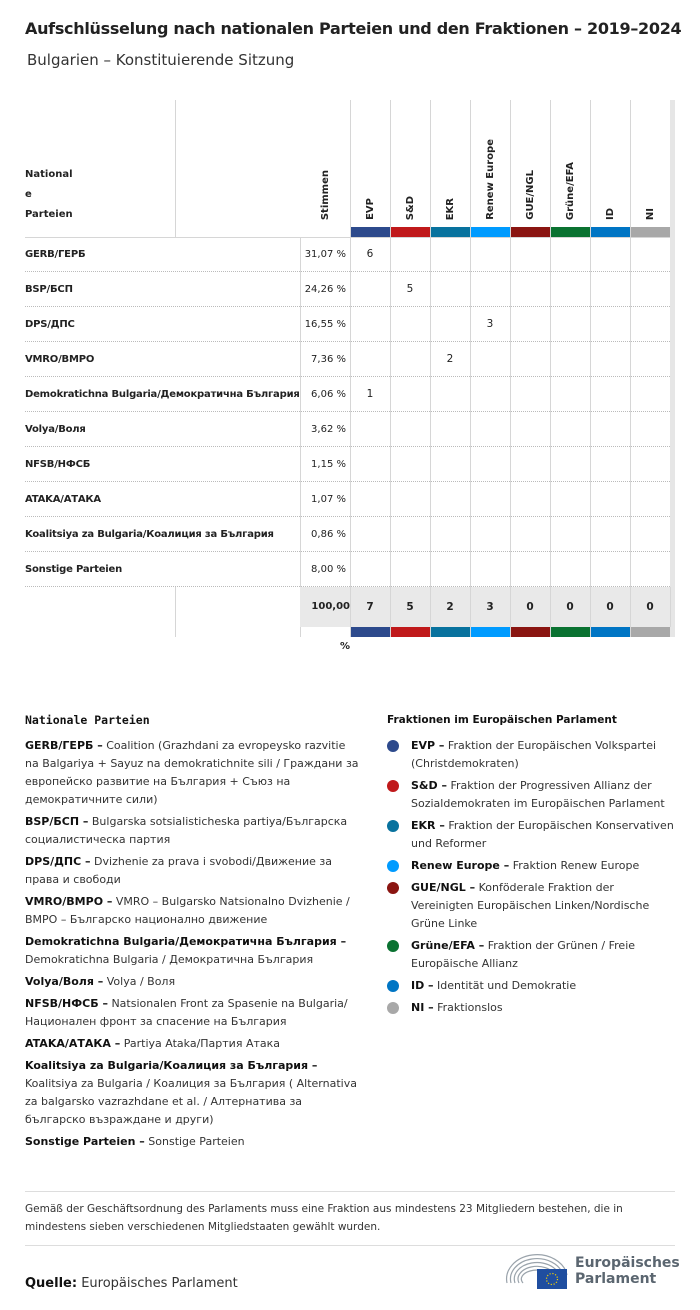 This screenshot has height=1310, width=700. What do you see at coordinates (49, 289) in the screenshot?
I see `party-name: BSP/БСП` at bounding box center [49, 289].